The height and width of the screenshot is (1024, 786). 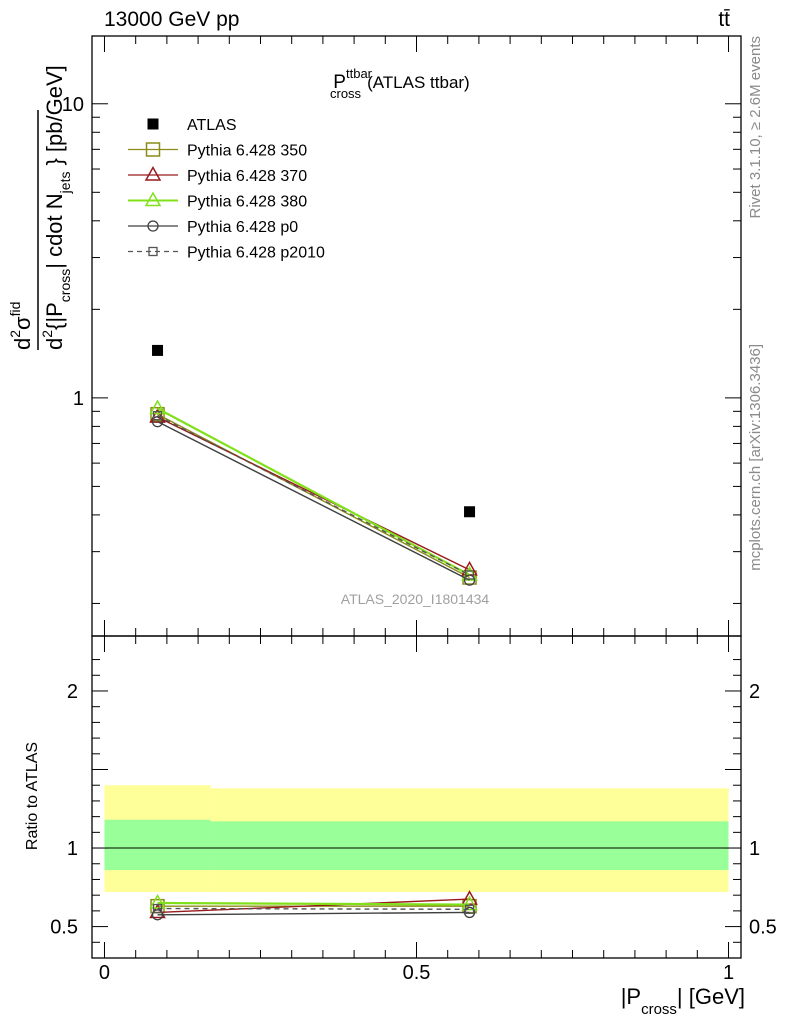 What do you see at coordinates (171, 19) in the screenshot?
I see `header-energy: 13000 GeV pp` at bounding box center [171, 19].